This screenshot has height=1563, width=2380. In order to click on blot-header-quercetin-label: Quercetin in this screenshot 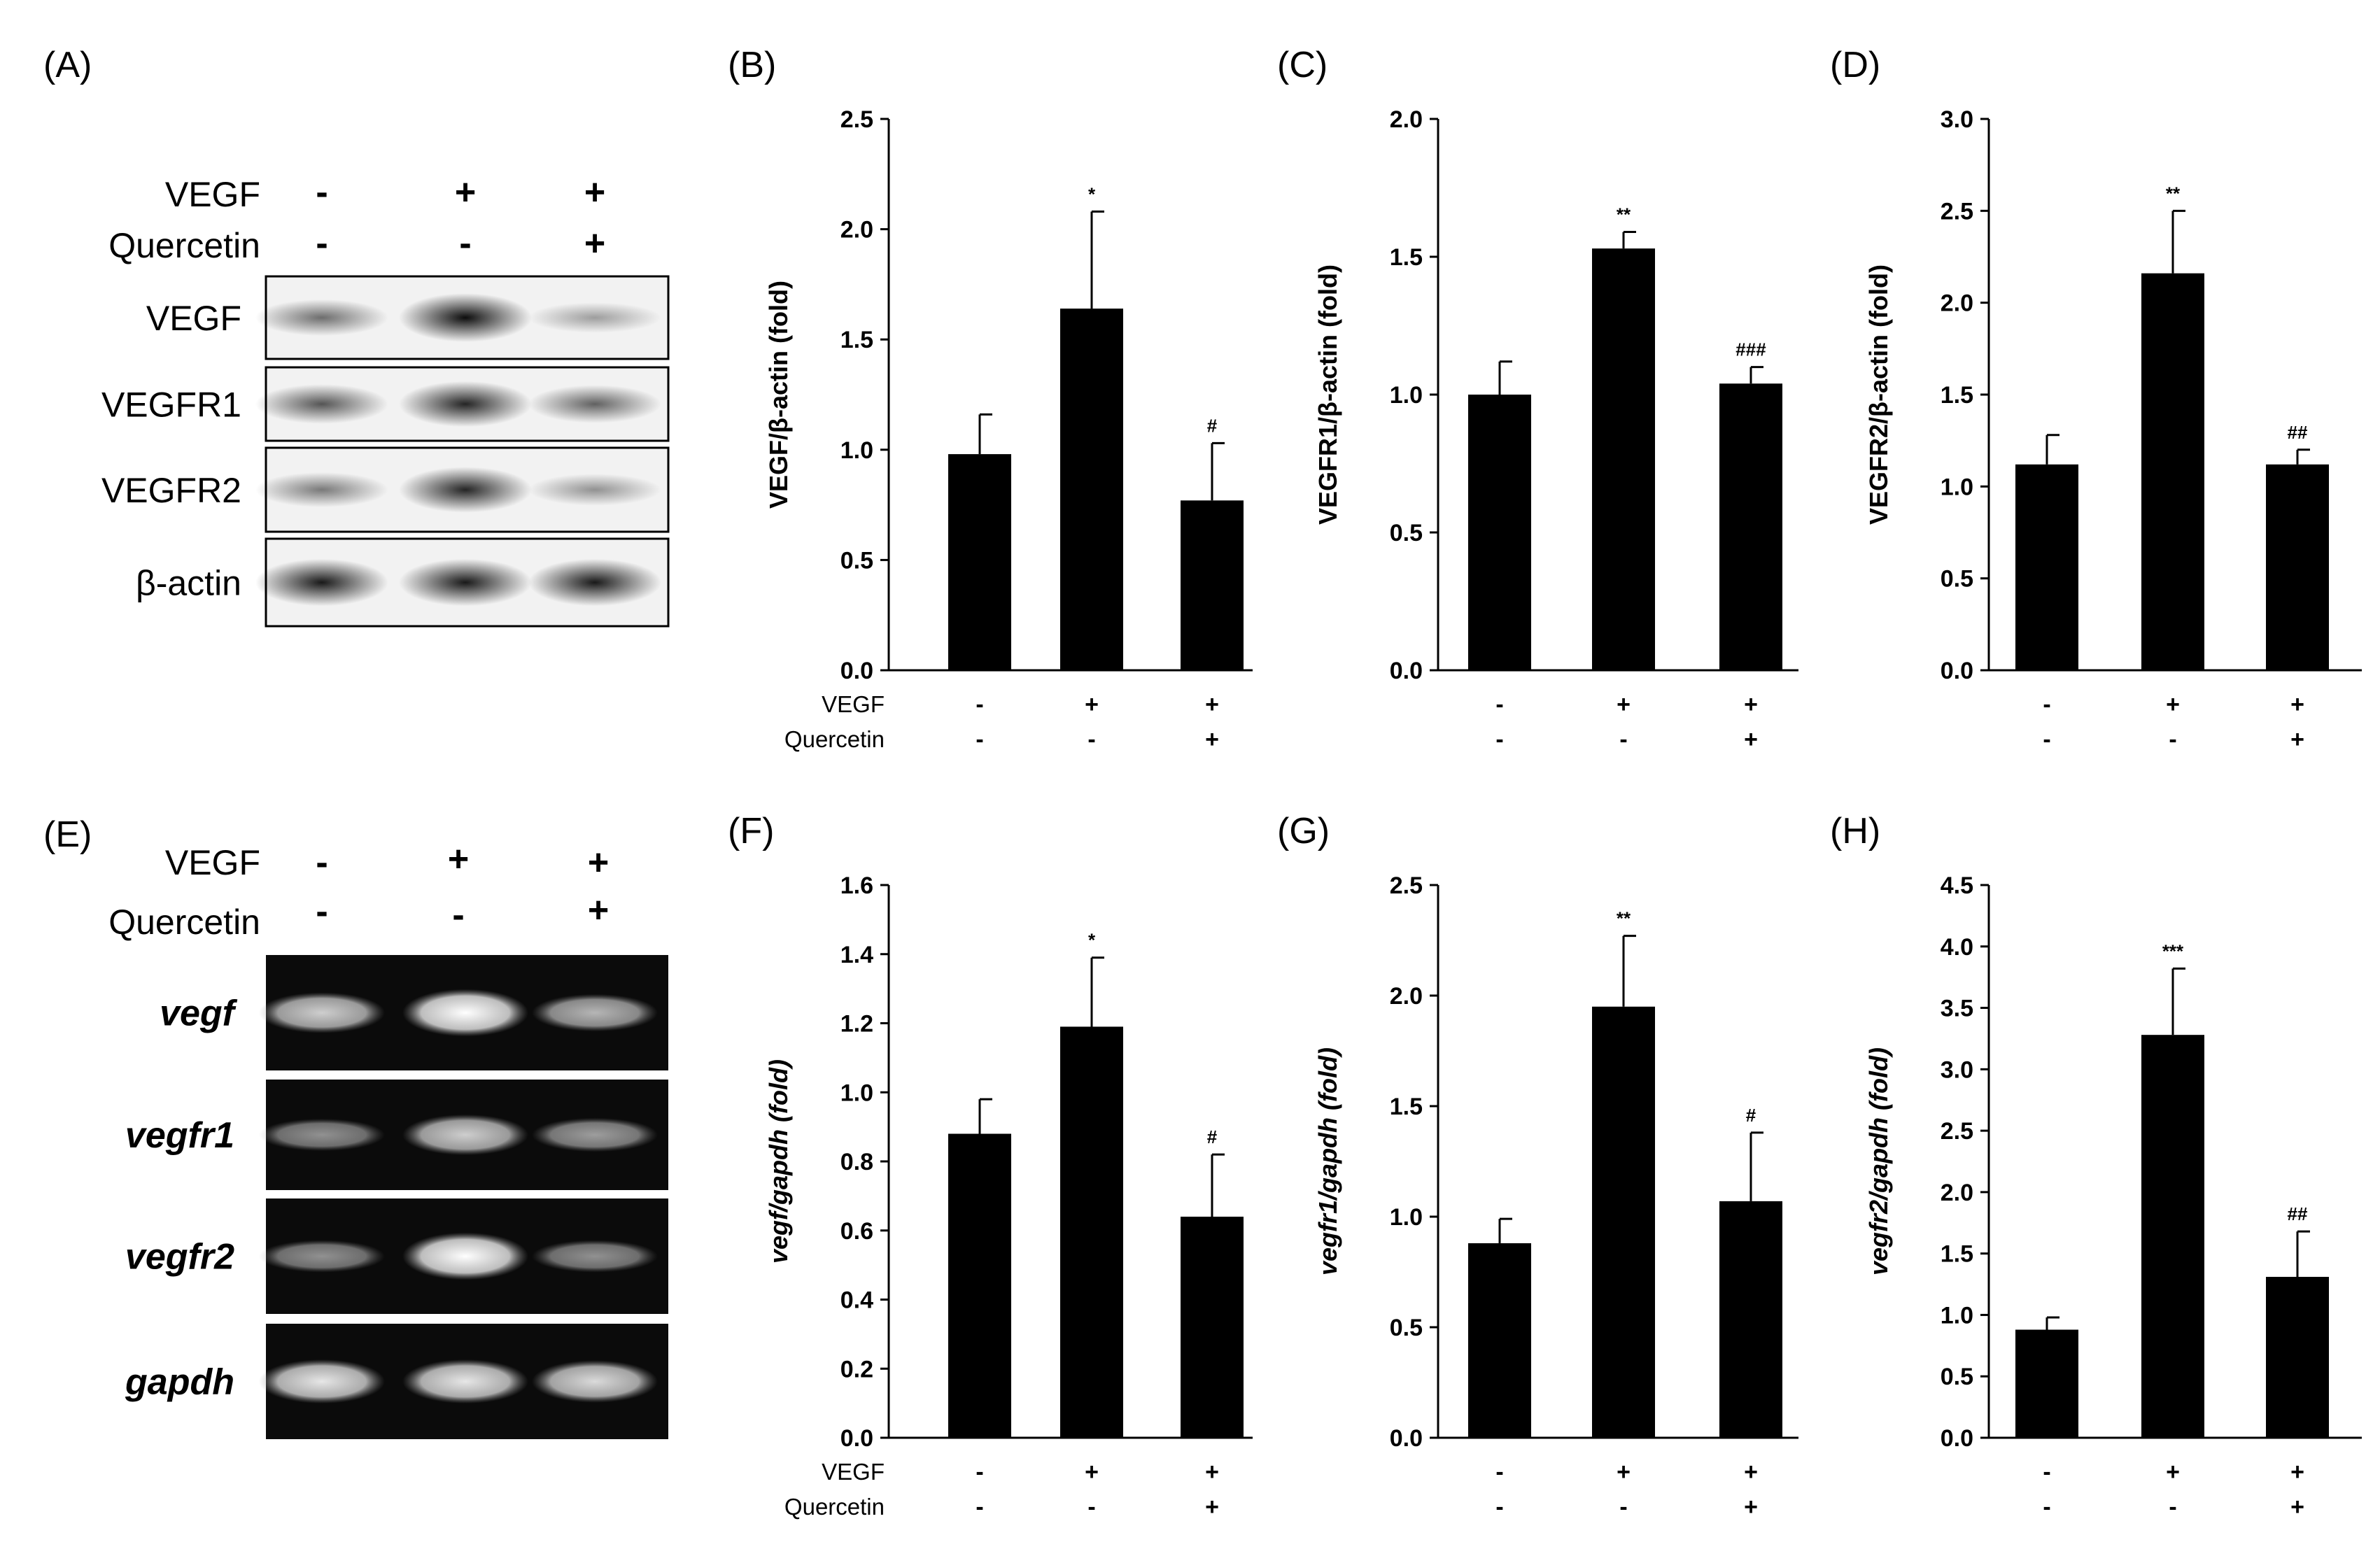, I will do `click(184, 245)`.